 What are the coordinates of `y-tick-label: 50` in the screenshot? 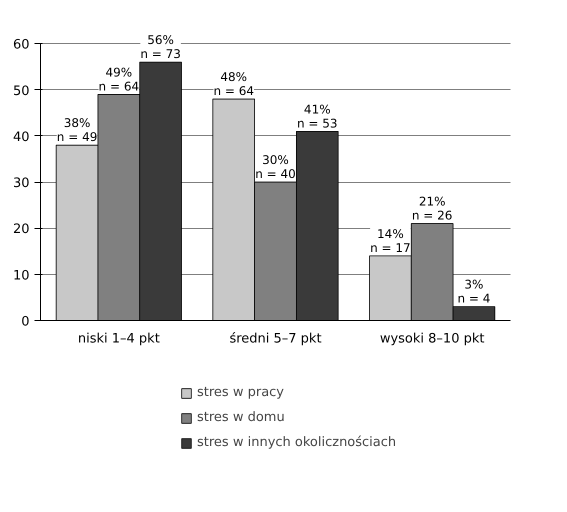 It's located at (21, 91).